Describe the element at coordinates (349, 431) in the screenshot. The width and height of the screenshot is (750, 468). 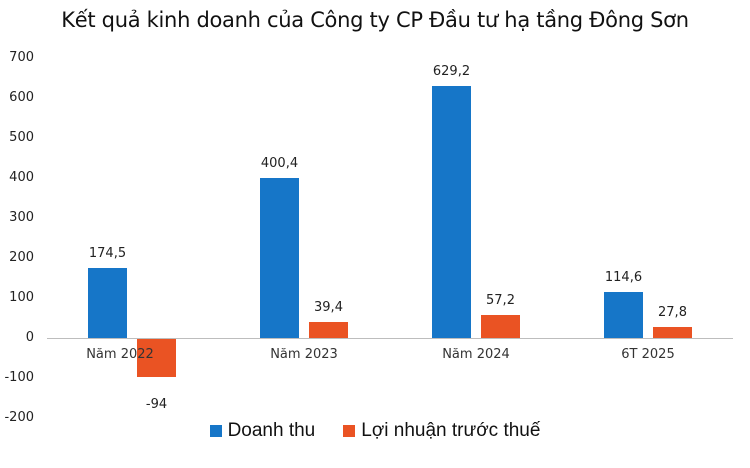
I see `legend-swatch-orange` at that location.